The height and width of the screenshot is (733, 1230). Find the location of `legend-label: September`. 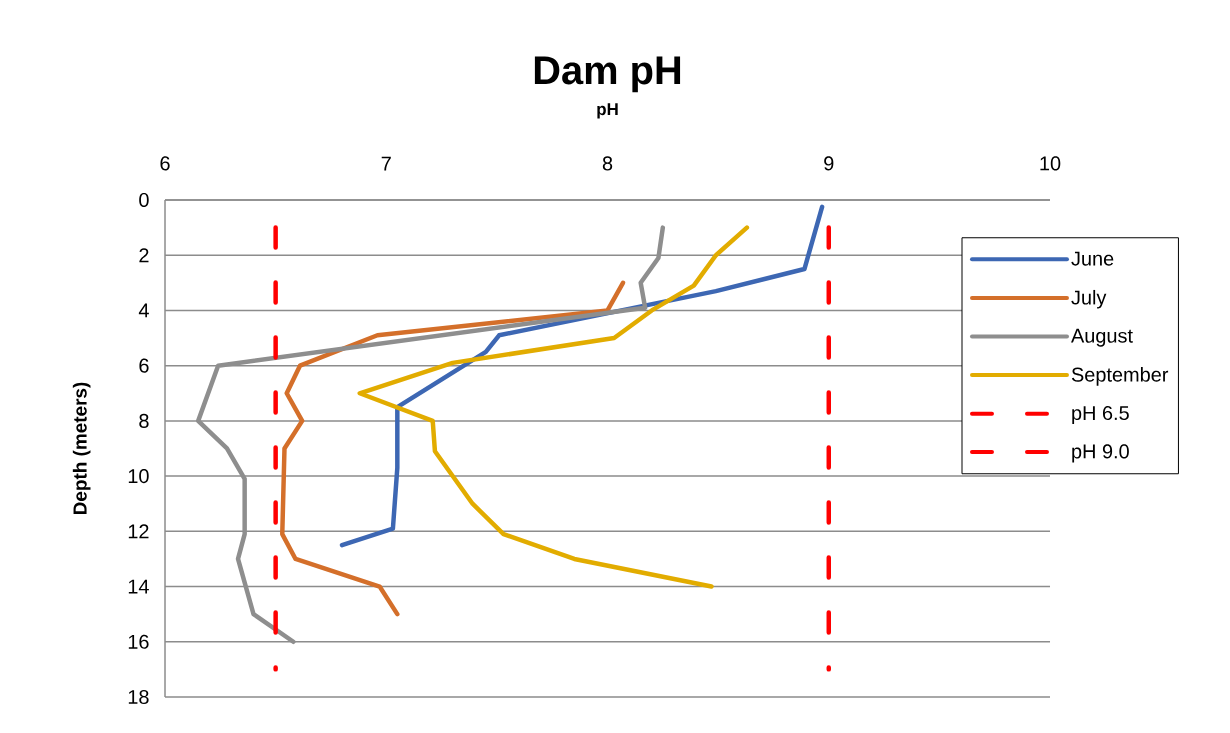

legend-label: September is located at coordinates (1120, 376).